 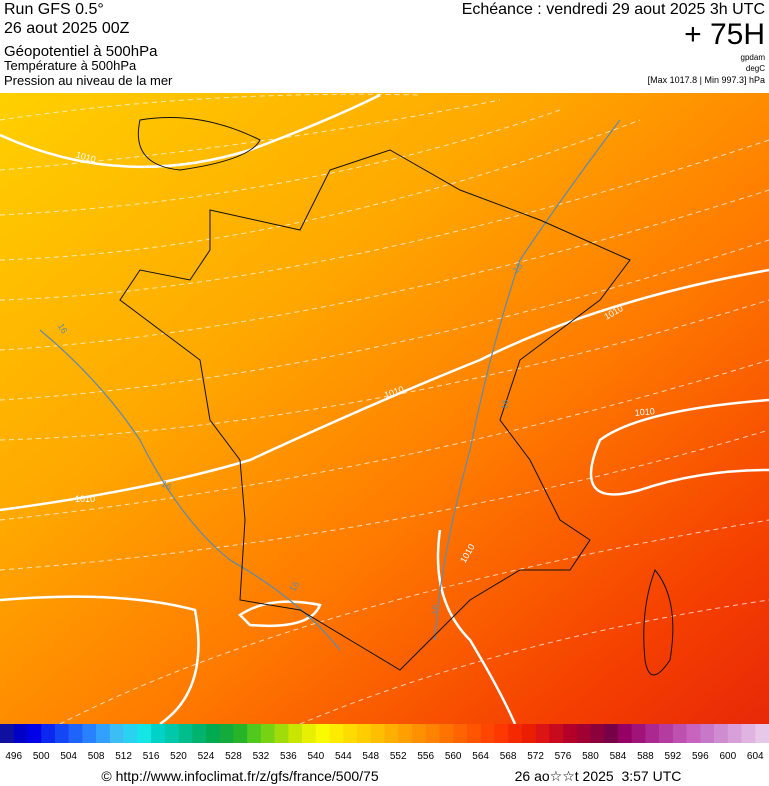 What do you see at coordinates (261, 756) in the screenshot?
I see `colorbar-label: 532` at bounding box center [261, 756].